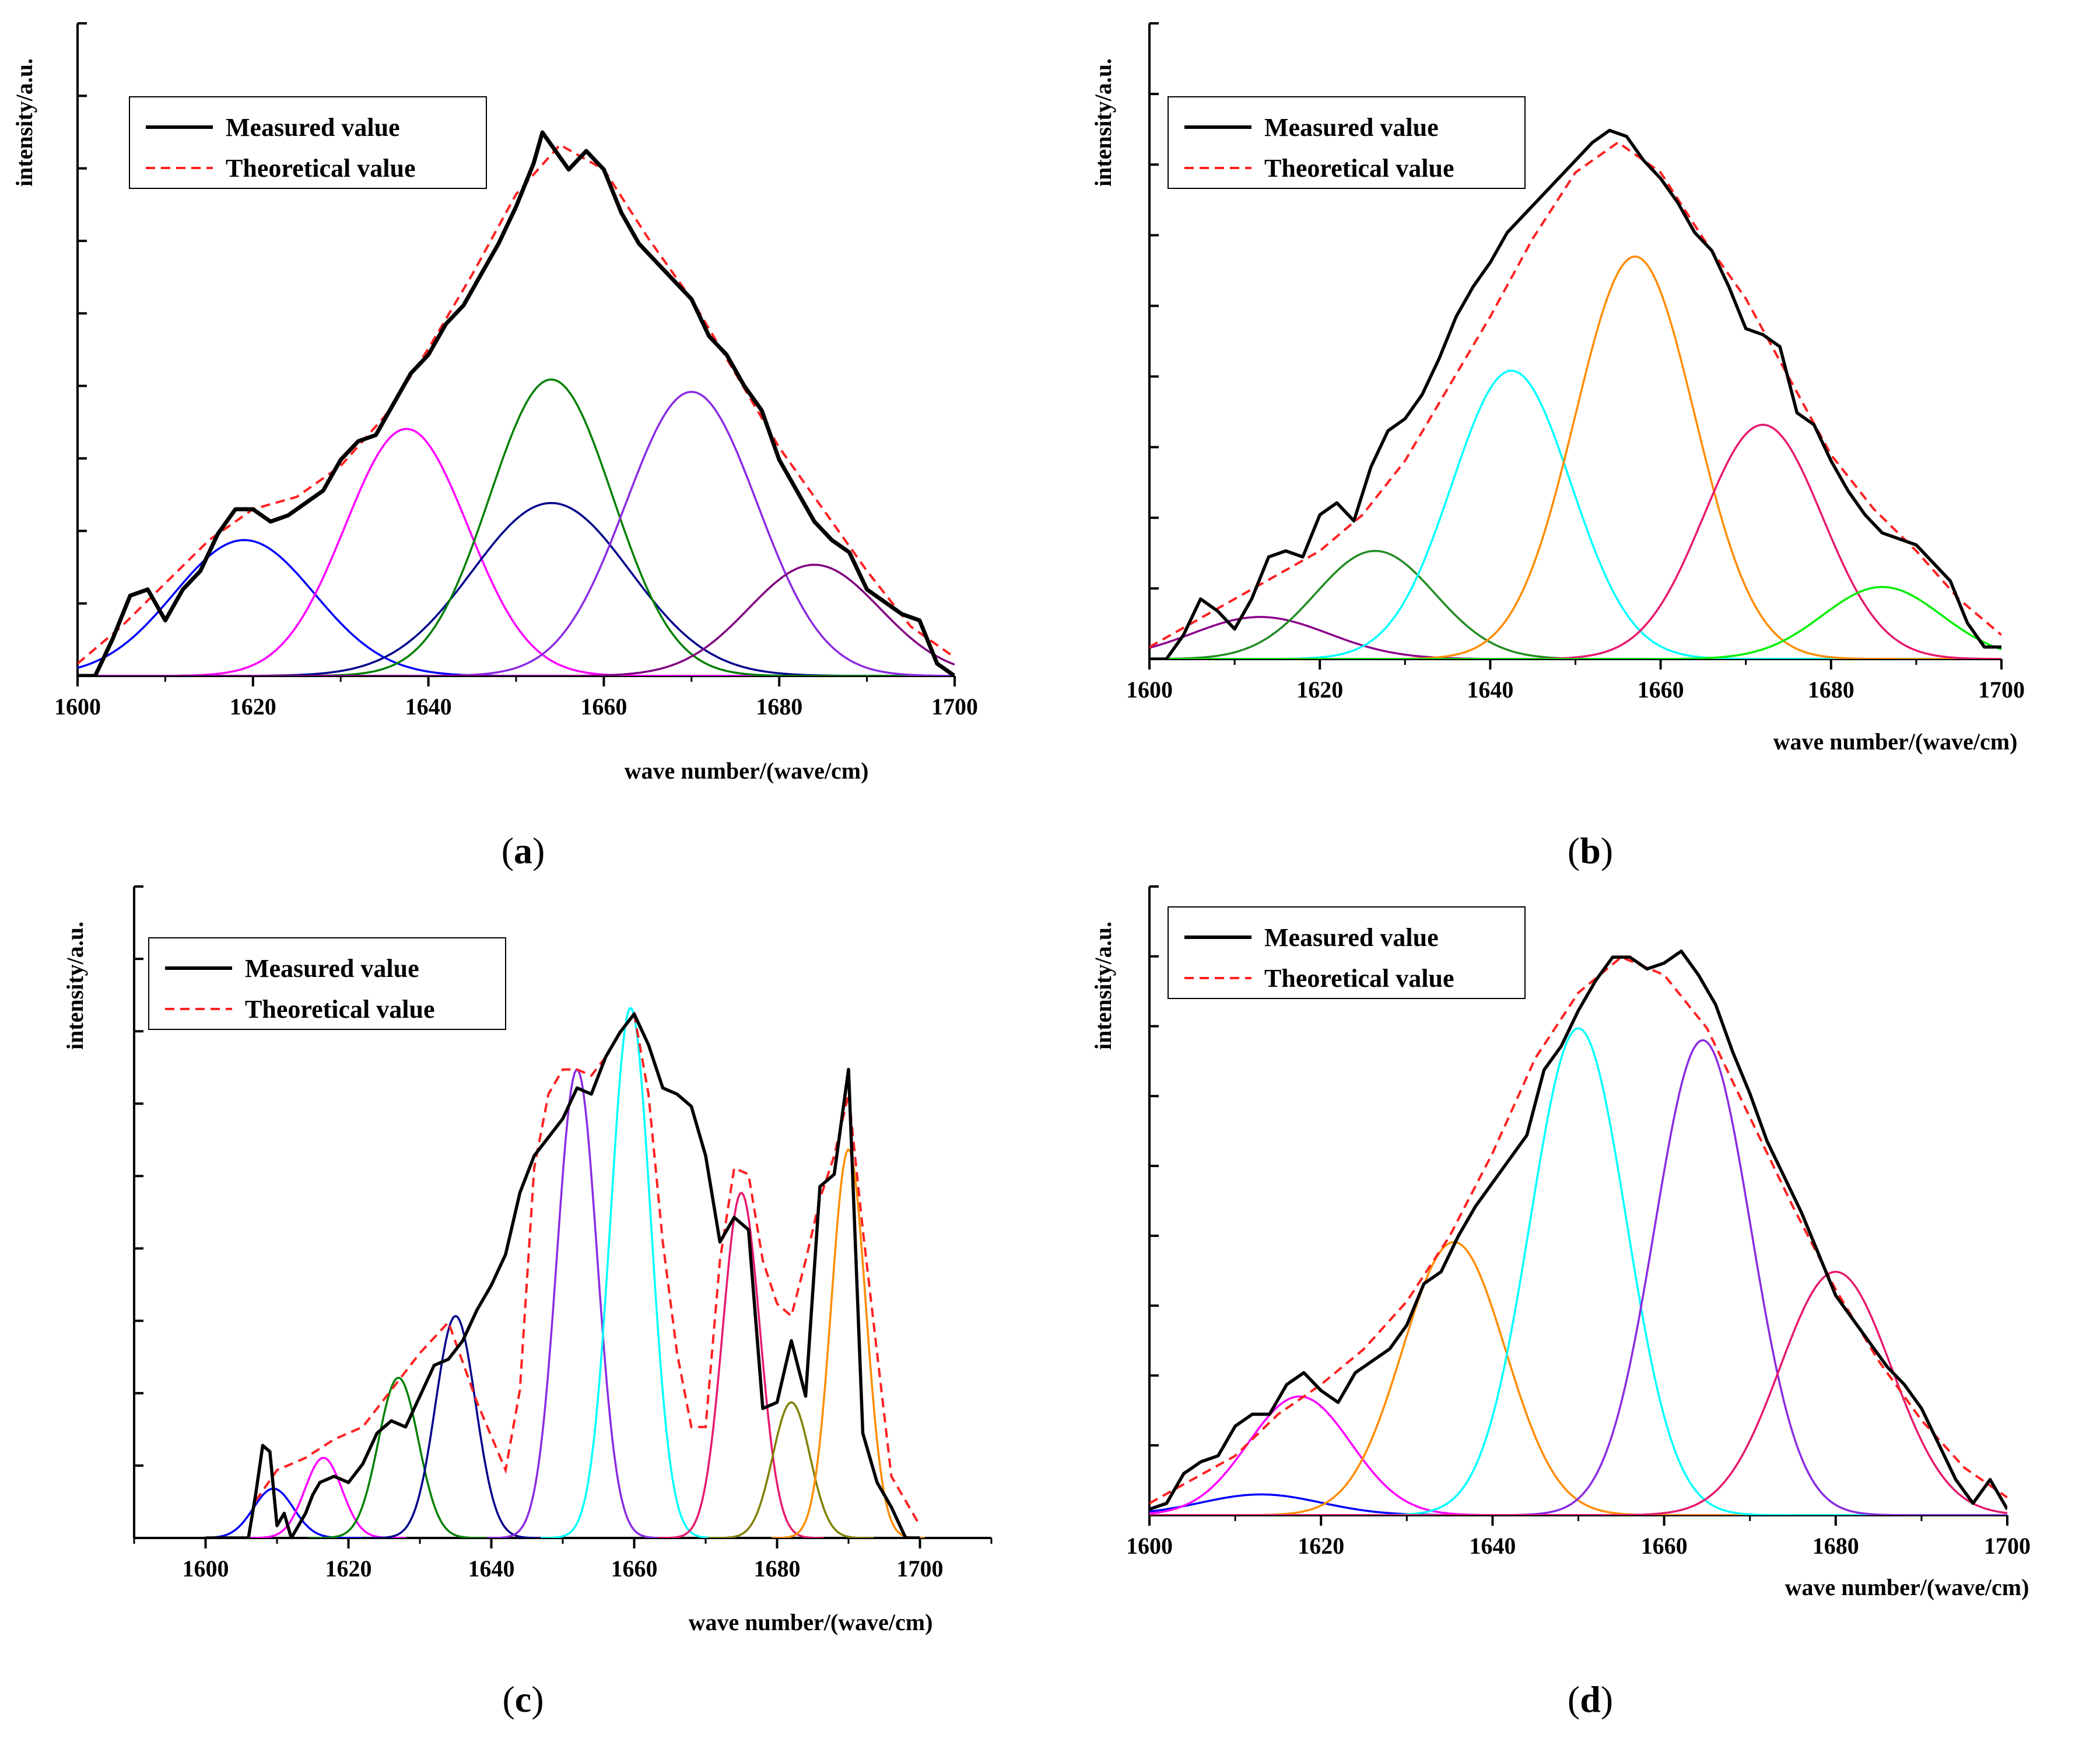 The height and width of the screenshot is (1745, 2100). What do you see at coordinates (1590, 1699) in the screenshot?
I see `panel-label: (d)` at bounding box center [1590, 1699].